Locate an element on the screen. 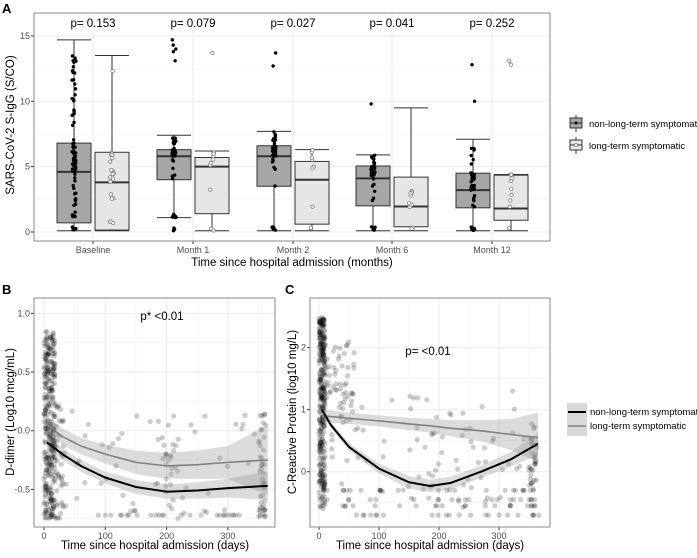  fit-line-long-term is located at coordinates (430, 427).